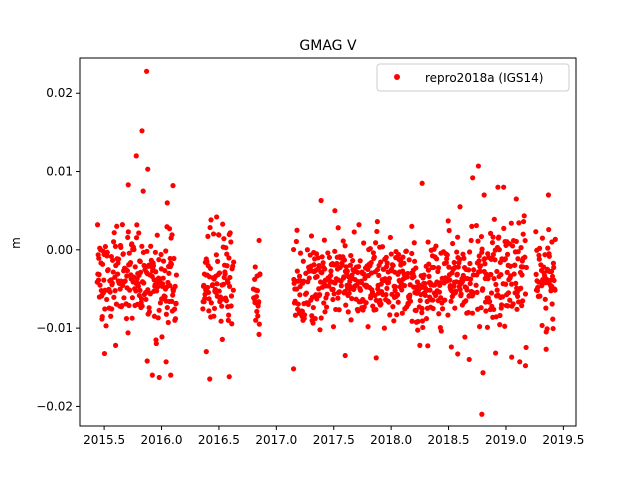  Describe the element at coordinates (563, 440) in the screenshot. I see `x-tick-label: 2019.5` at that location.